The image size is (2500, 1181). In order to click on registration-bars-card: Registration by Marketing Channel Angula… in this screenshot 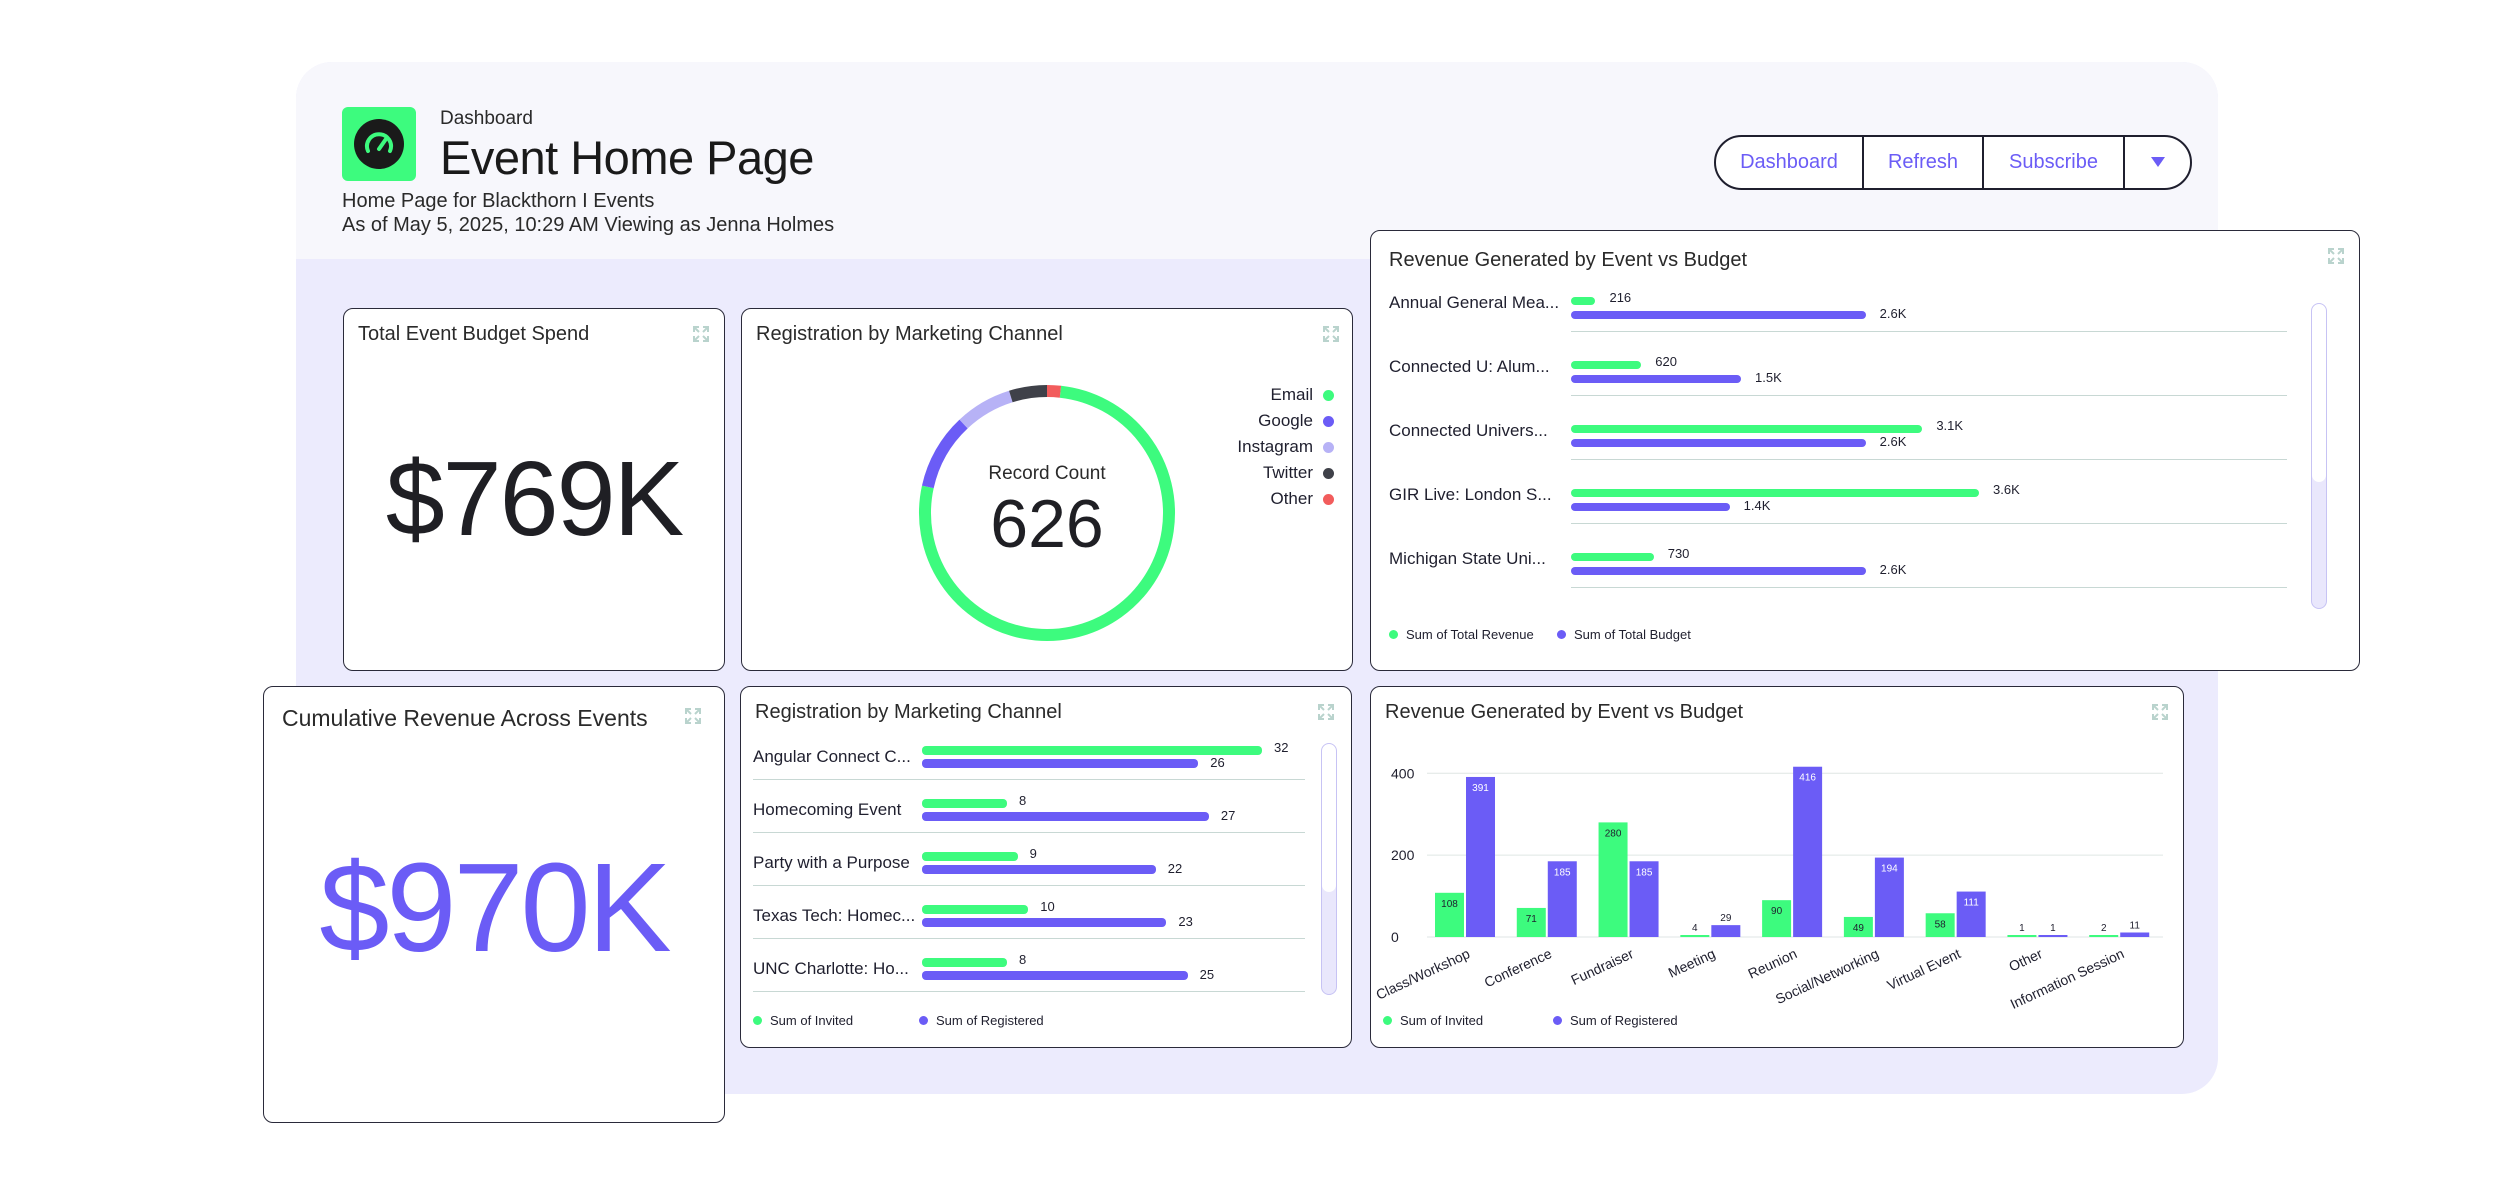, I will do `click(1046, 867)`.